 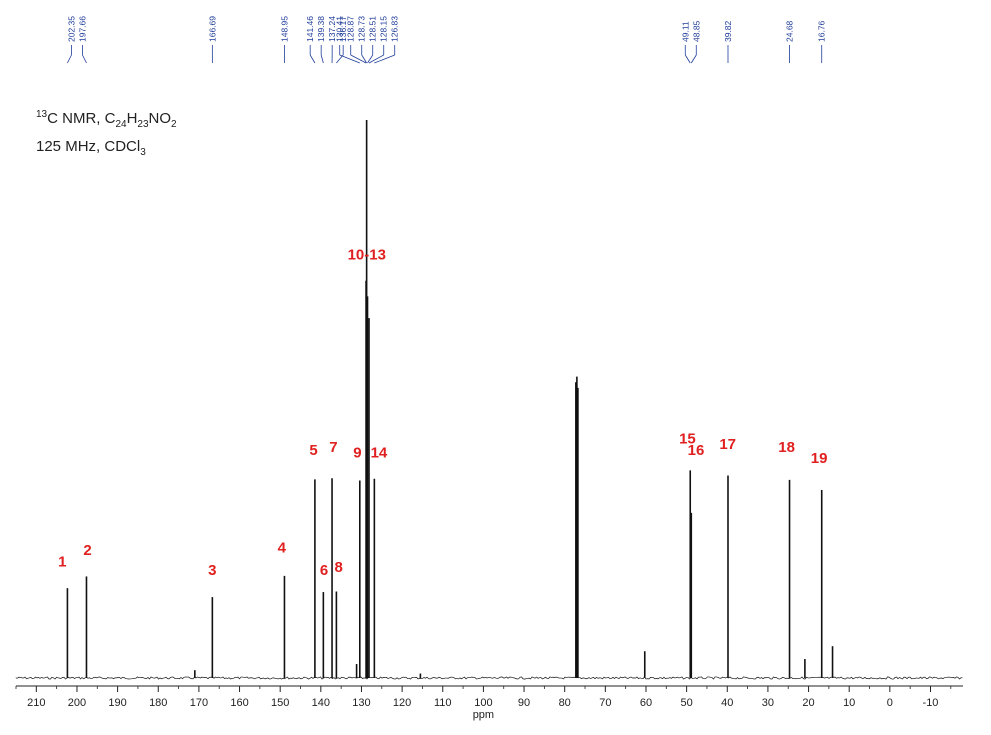 I want to click on reference-value: 24.68, so click(x=790, y=31).